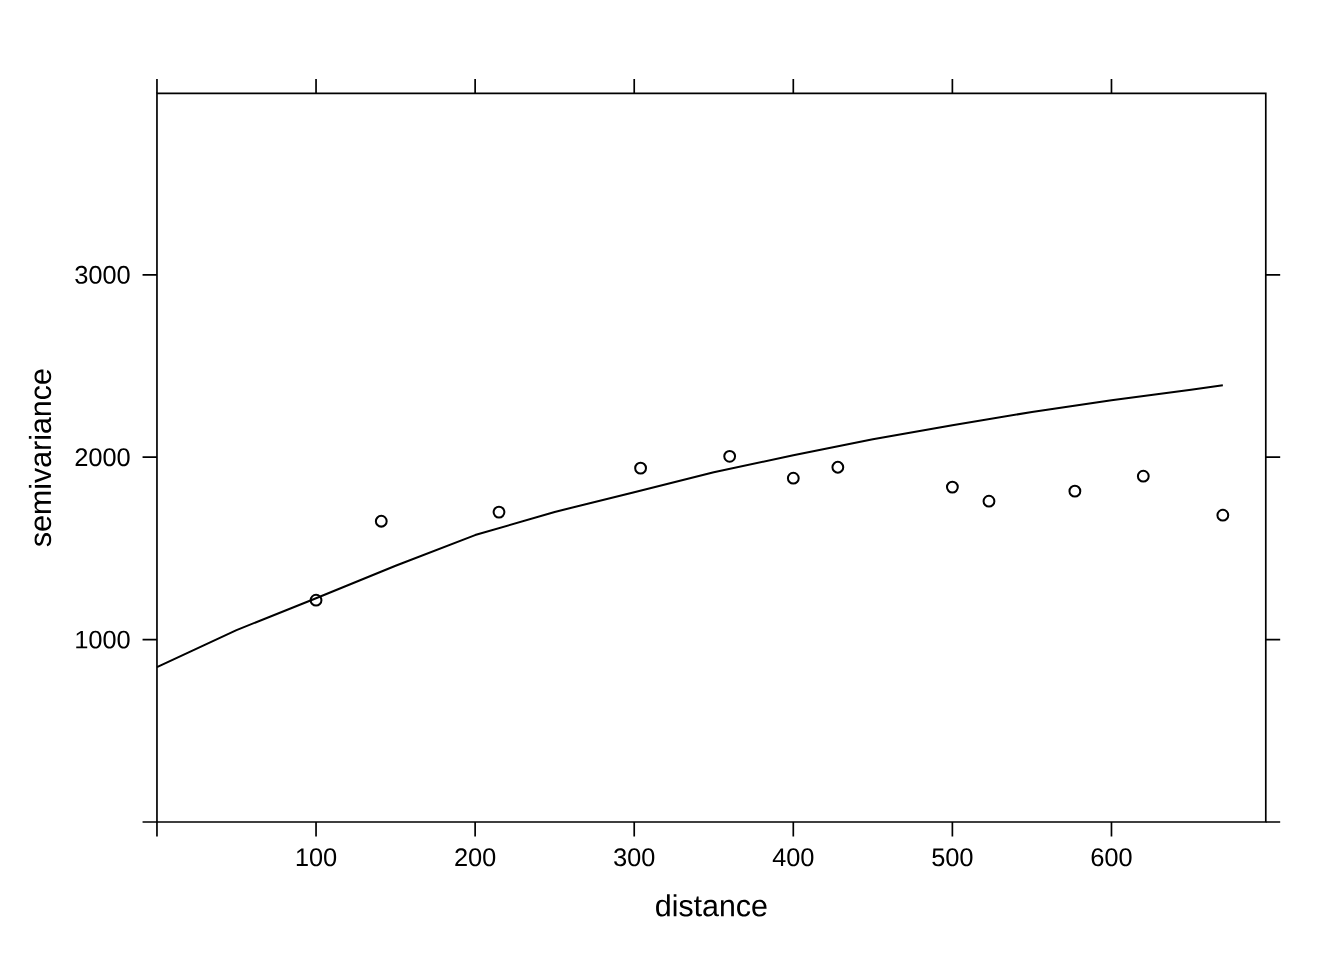 The width and height of the screenshot is (1344, 960). Describe the element at coordinates (952, 857) in the screenshot. I see `x-tick-label: 500` at that location.